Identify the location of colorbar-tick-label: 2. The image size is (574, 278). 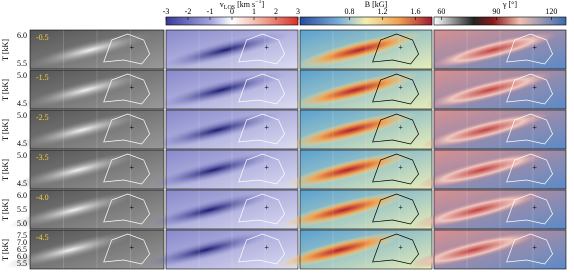
(276, 11).